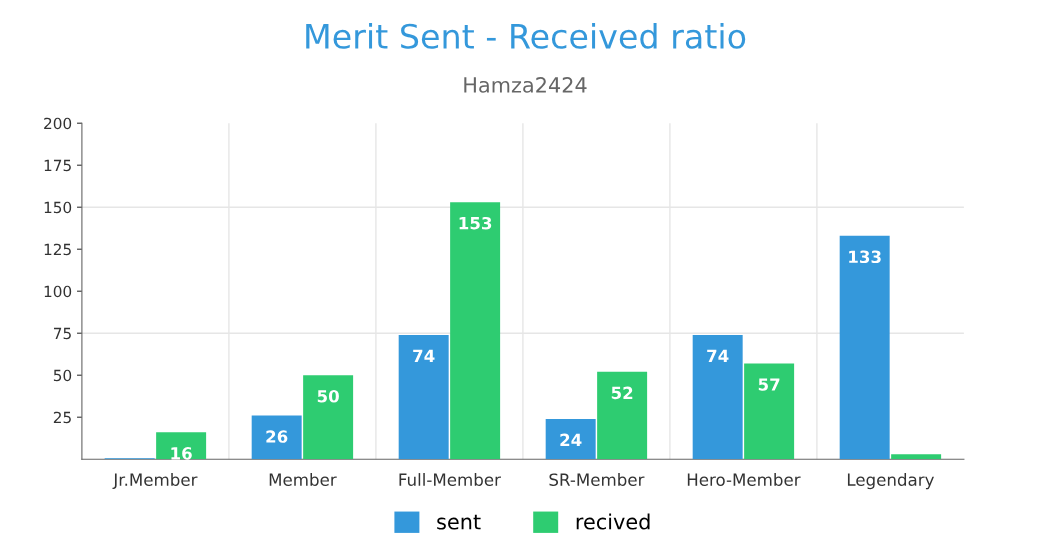 The width and height of the screenshot is (1050, 560). I want to click on legend-label: recived, so click(613, 521).